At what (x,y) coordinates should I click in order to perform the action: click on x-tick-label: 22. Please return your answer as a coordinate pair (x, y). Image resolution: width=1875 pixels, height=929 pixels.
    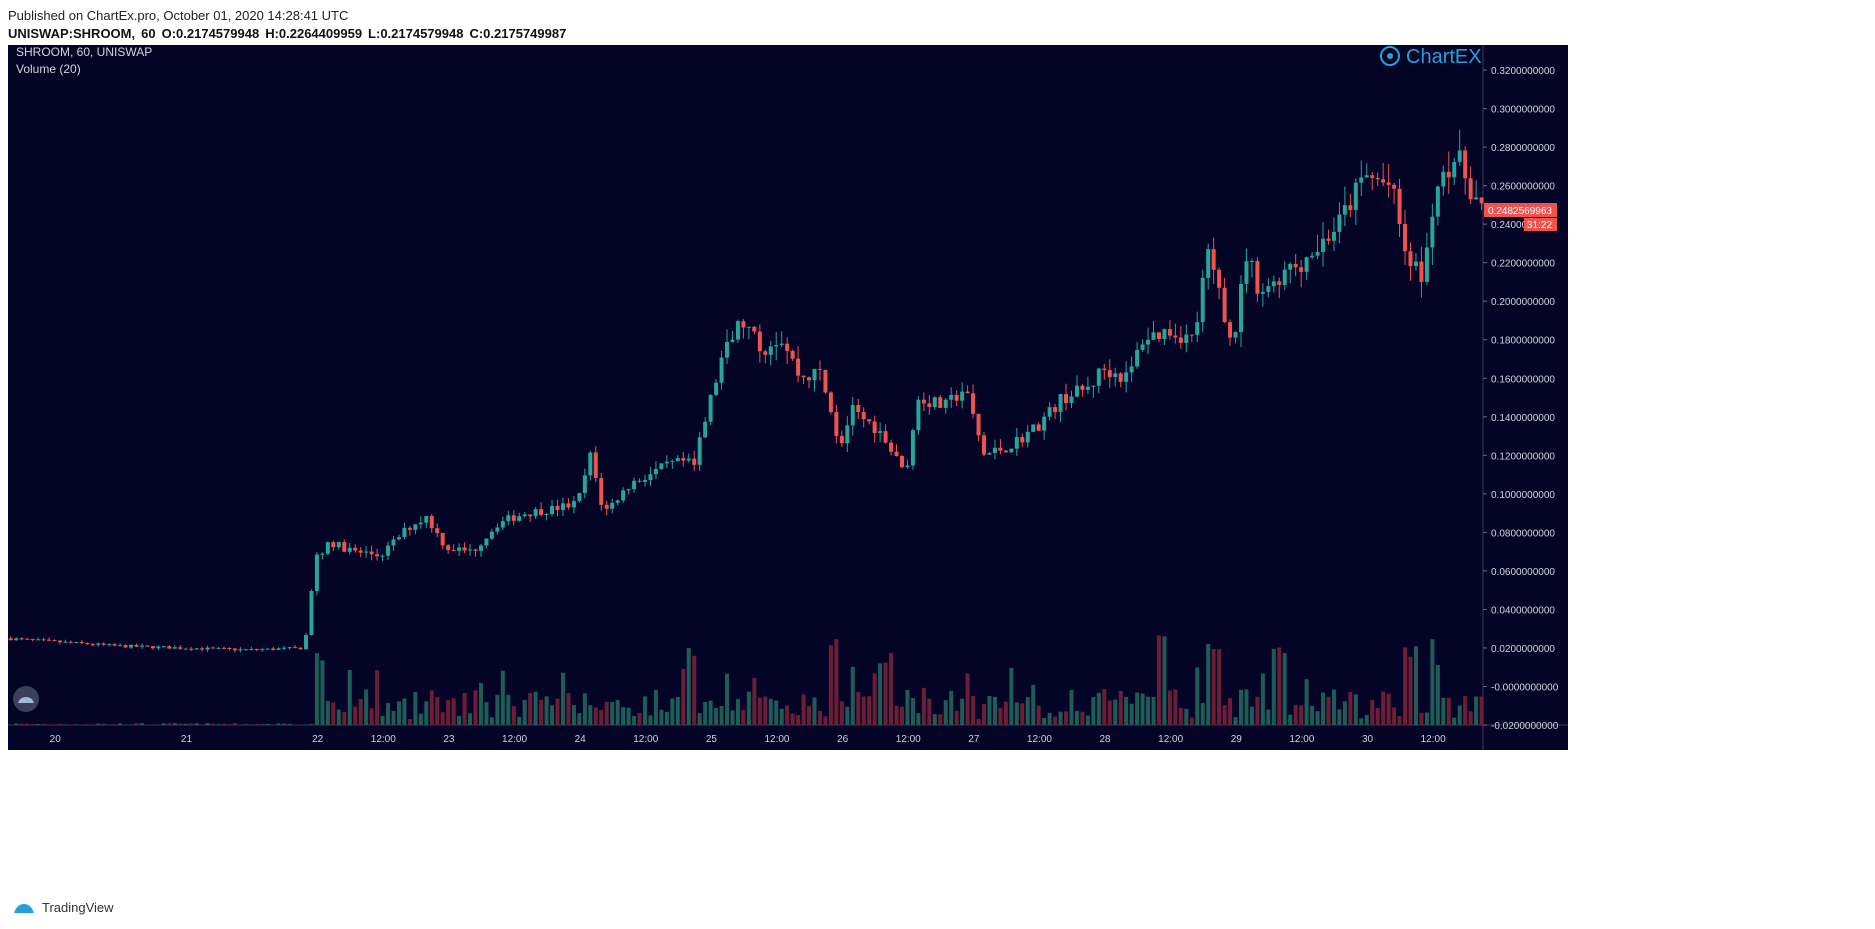
    Looking at the image, I should click on (318, 739).